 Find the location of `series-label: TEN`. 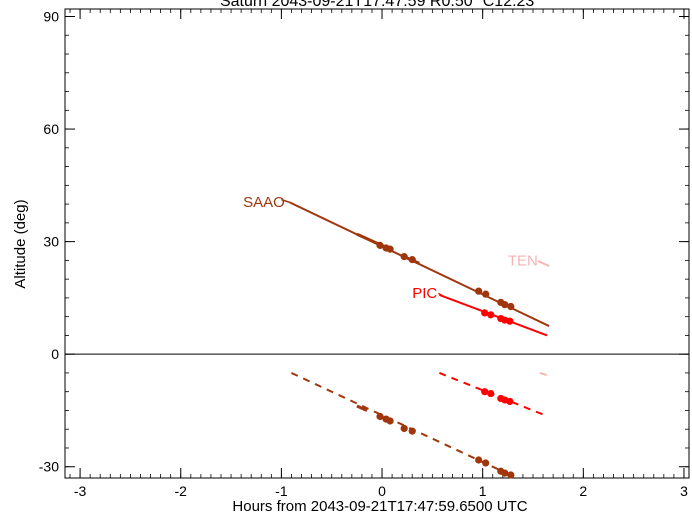

series-label: TEN is located at coordinates (523, 260).